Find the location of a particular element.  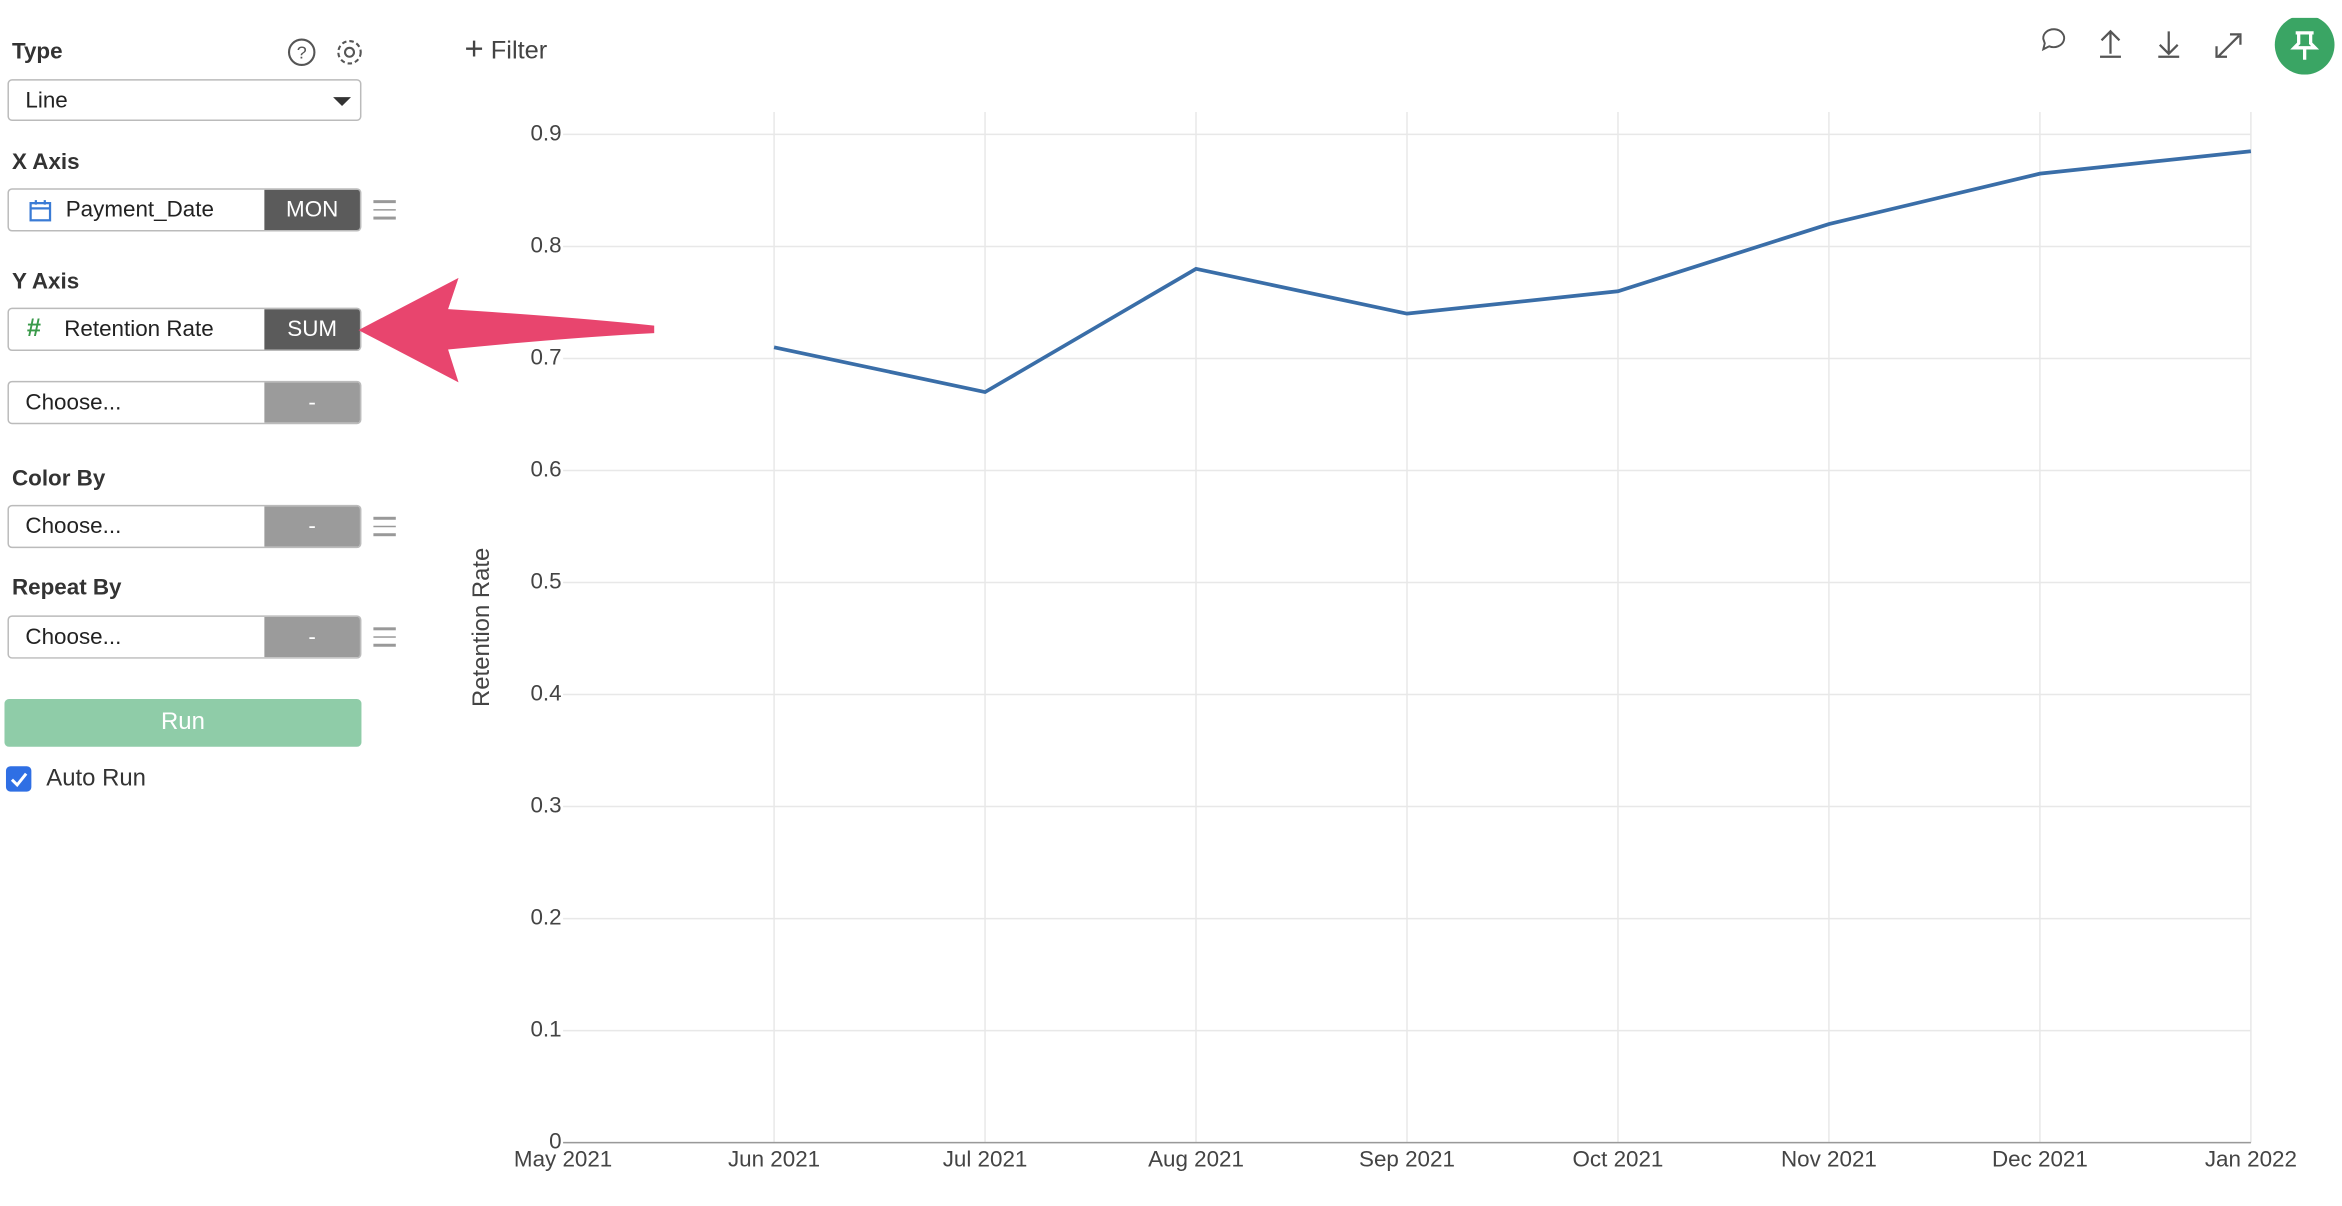

type-select: Line is located at coordinates (184, 100).